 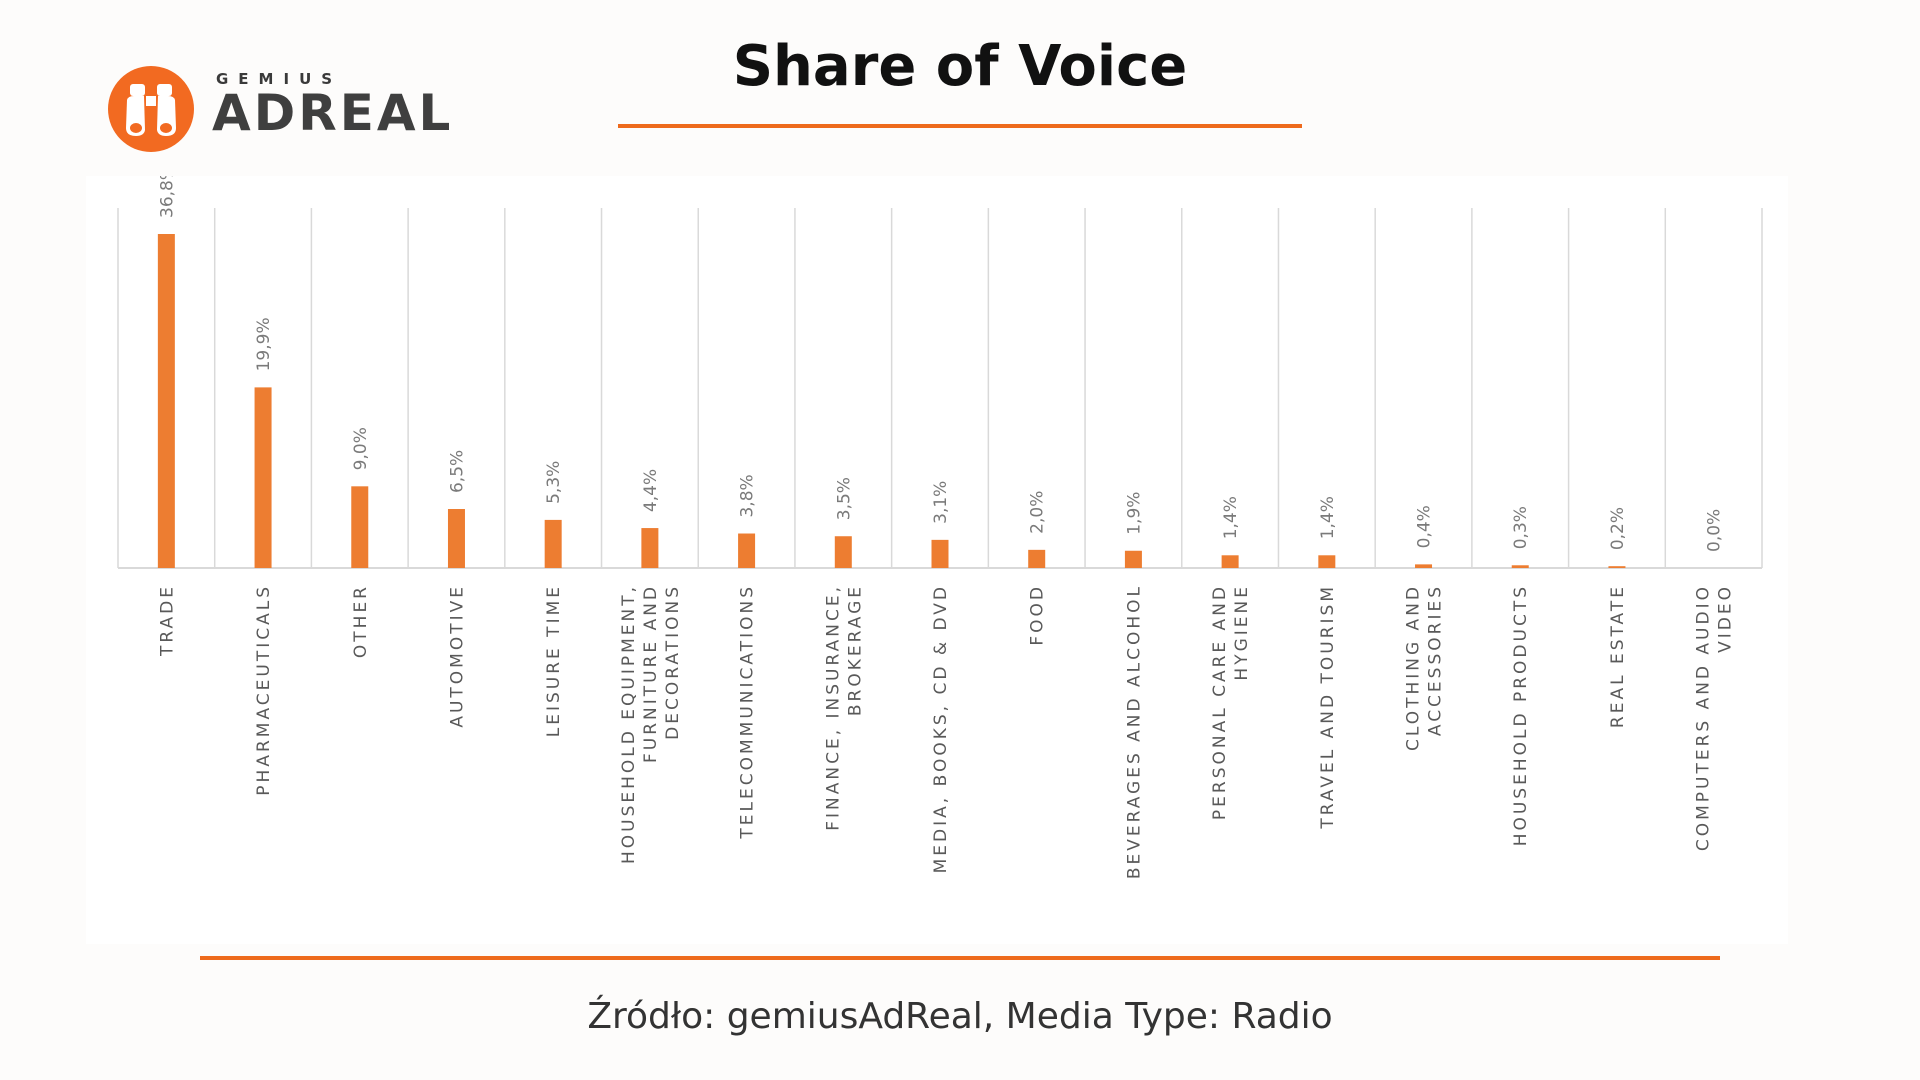 I want to click on logo: GEMIUS ADREAL, so click(x=279, y=109).